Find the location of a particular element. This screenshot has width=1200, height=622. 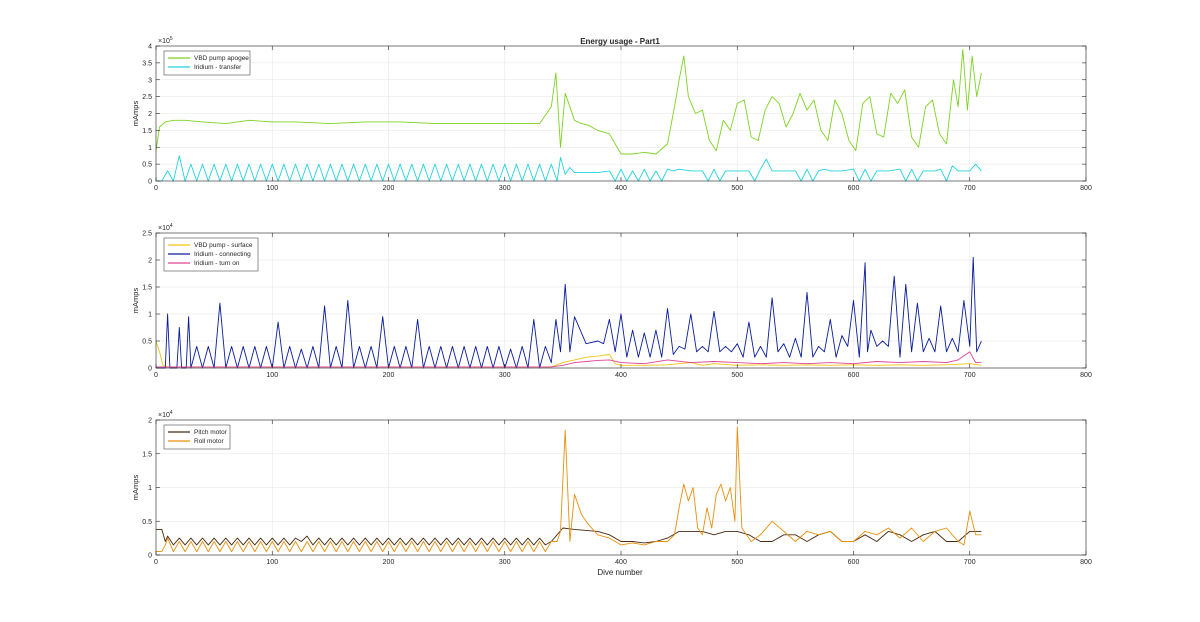

legend-label: Pitch motor is located at coordinates (211, 432).